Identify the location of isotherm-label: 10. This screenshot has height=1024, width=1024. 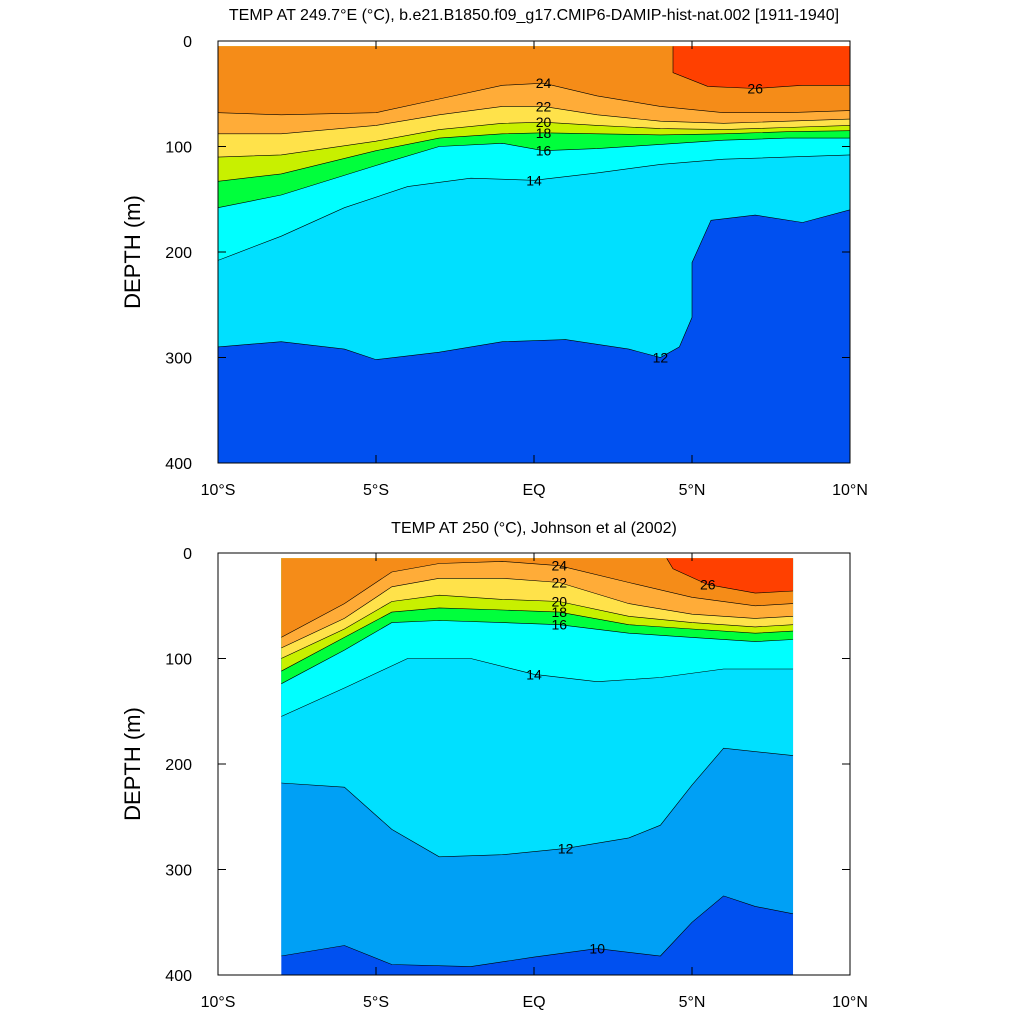
(597, 949).